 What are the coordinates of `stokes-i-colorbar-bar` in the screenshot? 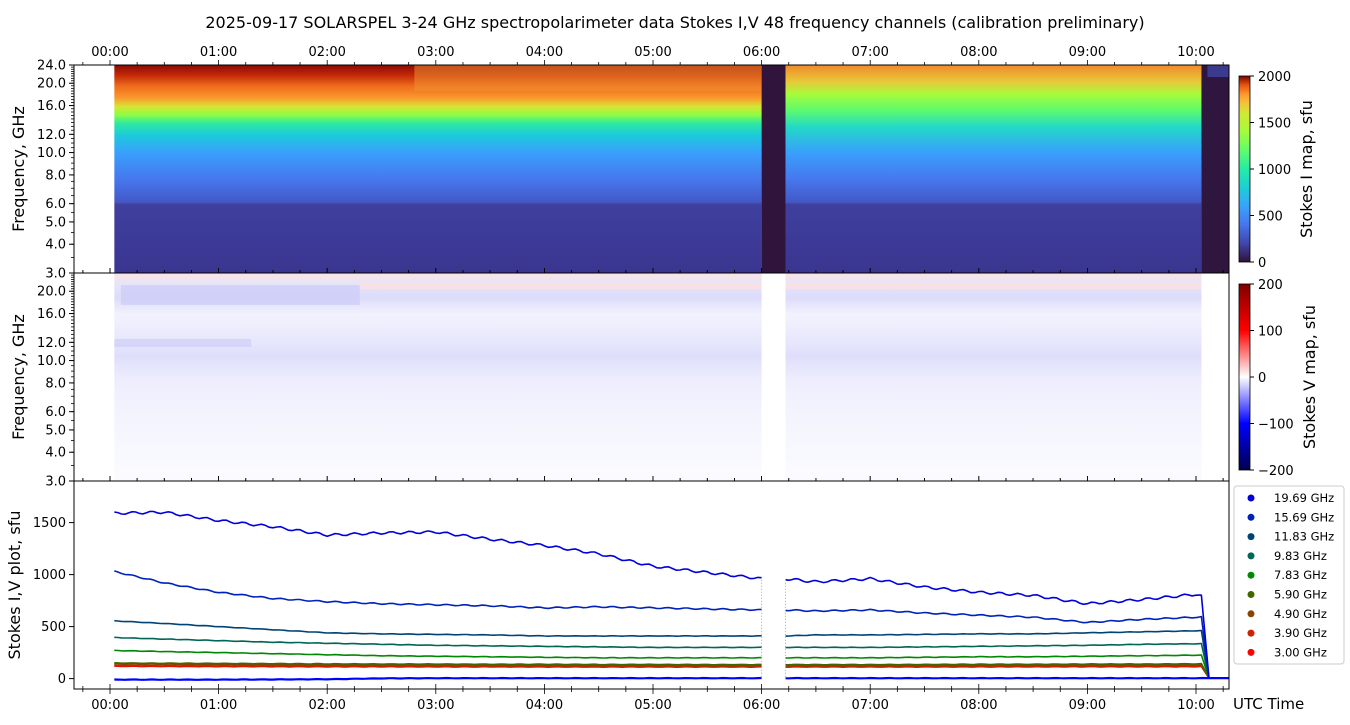 It's located at (1244, 169).